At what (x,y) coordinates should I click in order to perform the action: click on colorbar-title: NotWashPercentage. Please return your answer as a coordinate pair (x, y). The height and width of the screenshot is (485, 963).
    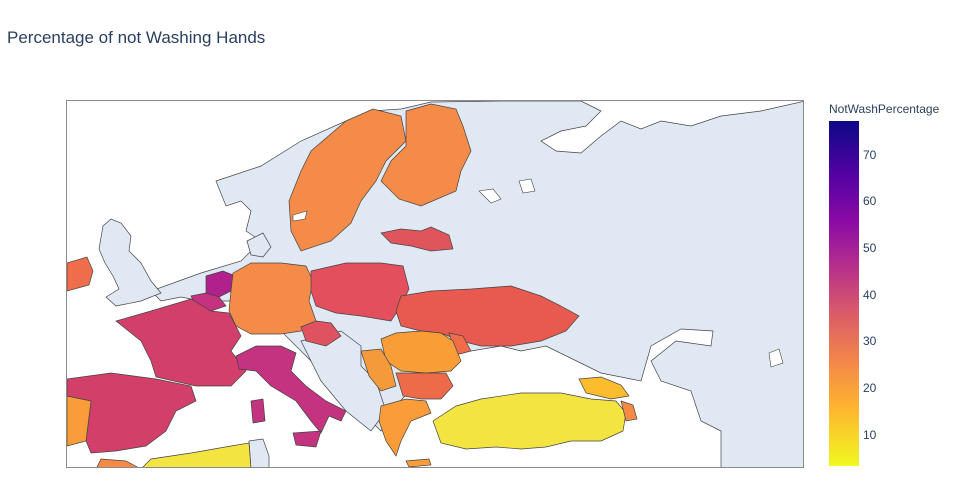
    Looking at the image, I should click on (884, 109).